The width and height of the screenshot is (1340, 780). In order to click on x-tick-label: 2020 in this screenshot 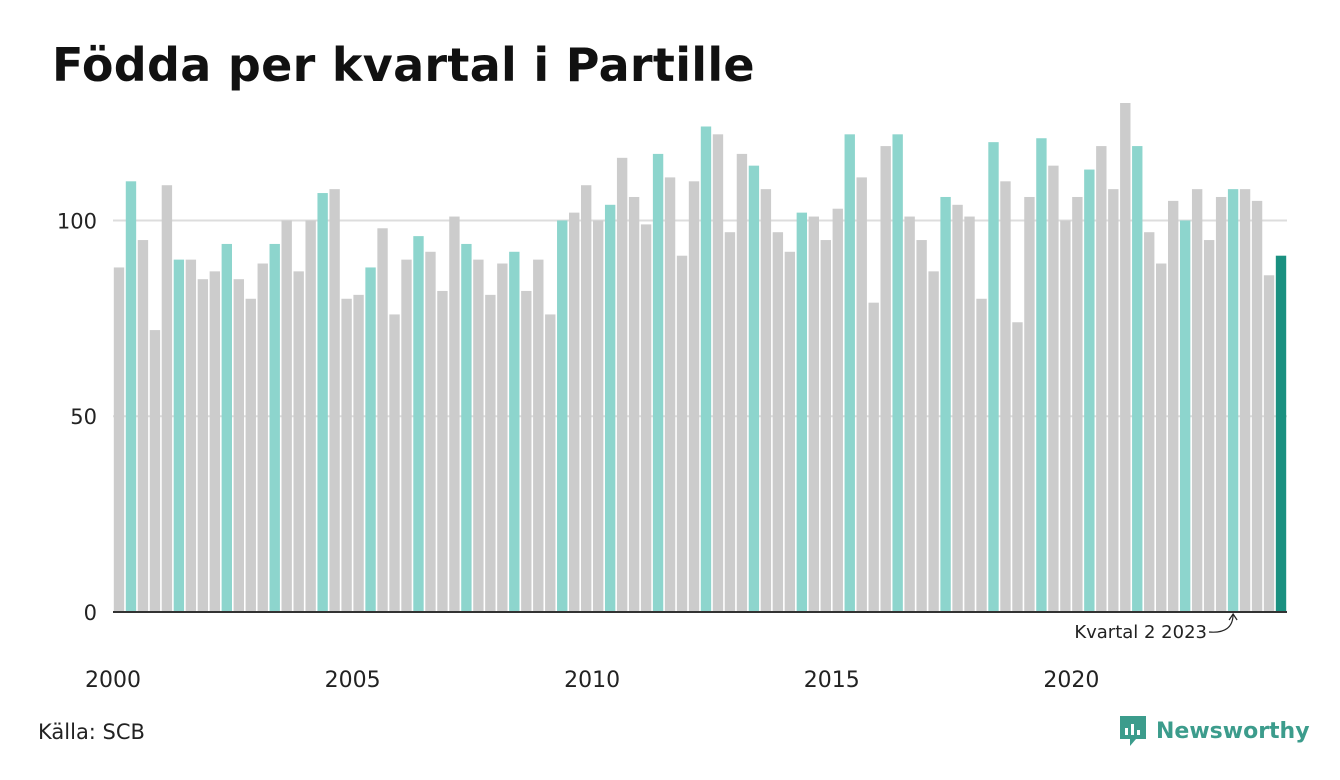, I will do `click(1071, 680)`.